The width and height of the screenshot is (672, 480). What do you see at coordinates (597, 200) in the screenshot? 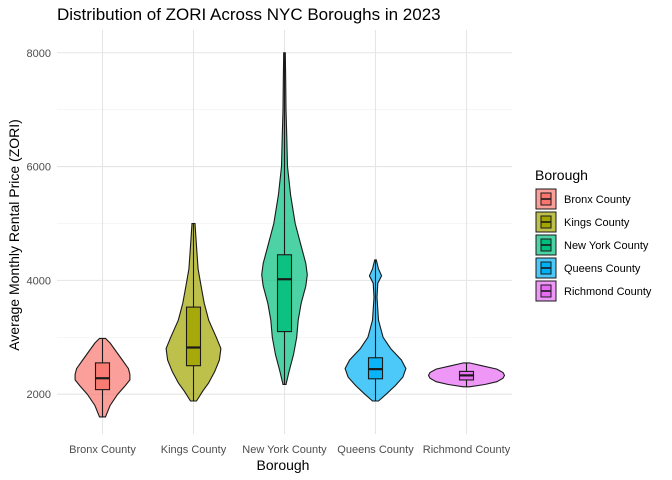
I see `legend-label: Bronx County` at bounding box center [597, 200].